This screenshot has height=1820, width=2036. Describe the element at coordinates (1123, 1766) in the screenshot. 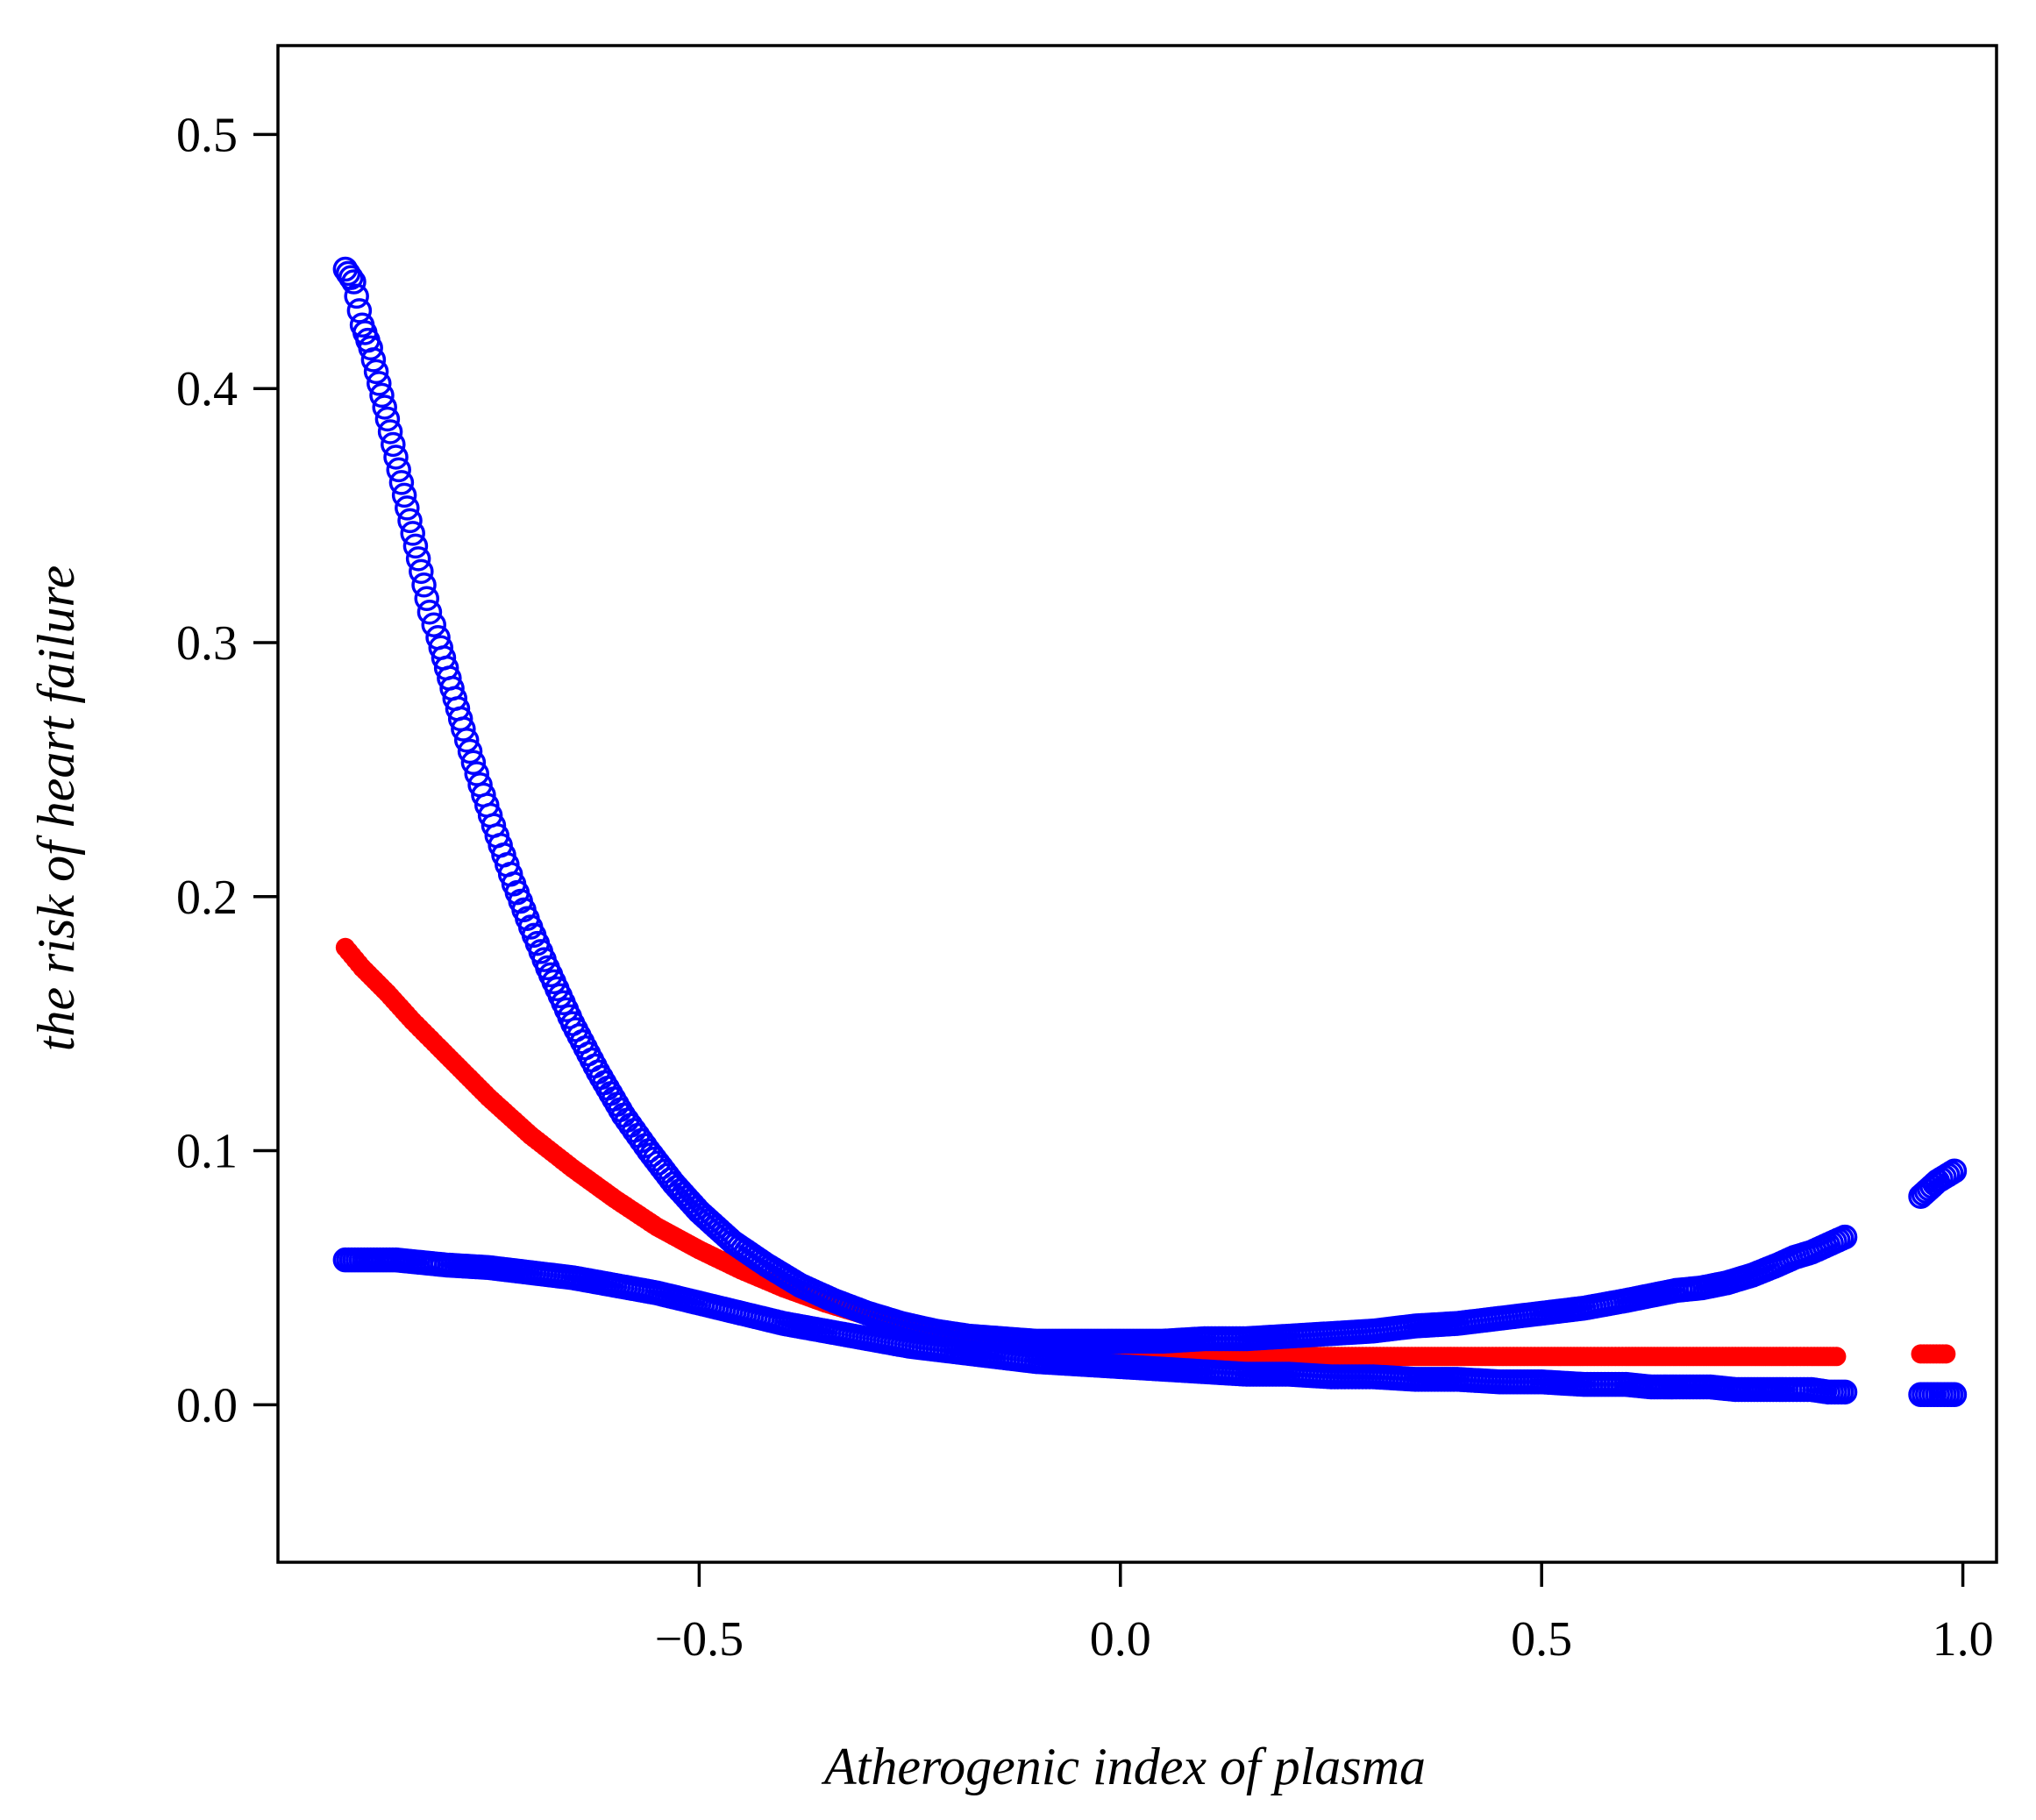

I see `x-axis-title: Atherogenic index of plasma` at that location.